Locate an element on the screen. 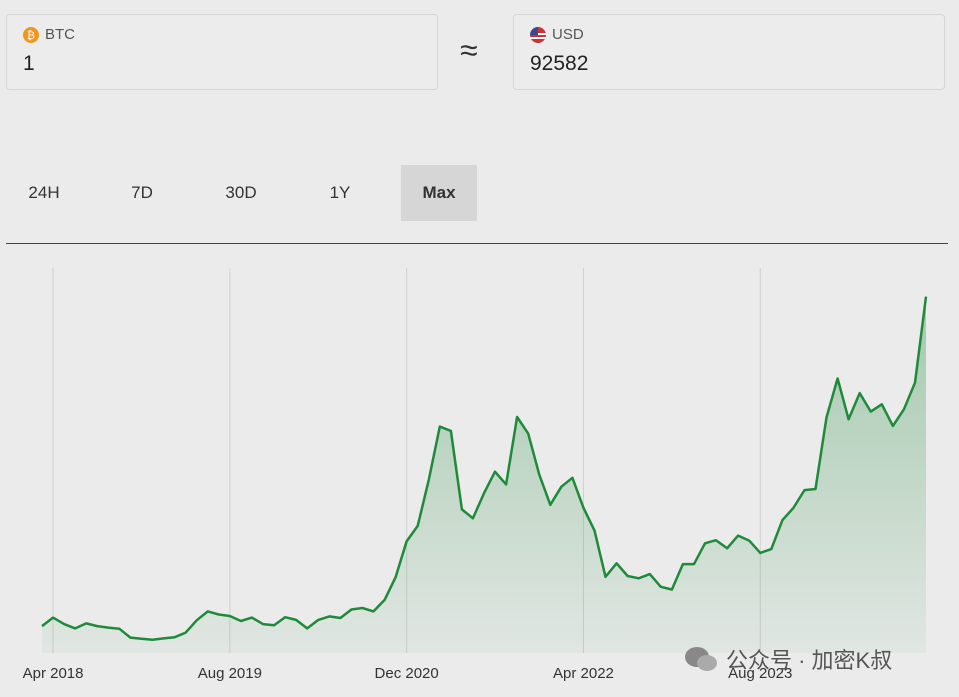 This screenshot has width=959, height=697. from-currency: ₿ BTC is located at coordinates (49, 34).